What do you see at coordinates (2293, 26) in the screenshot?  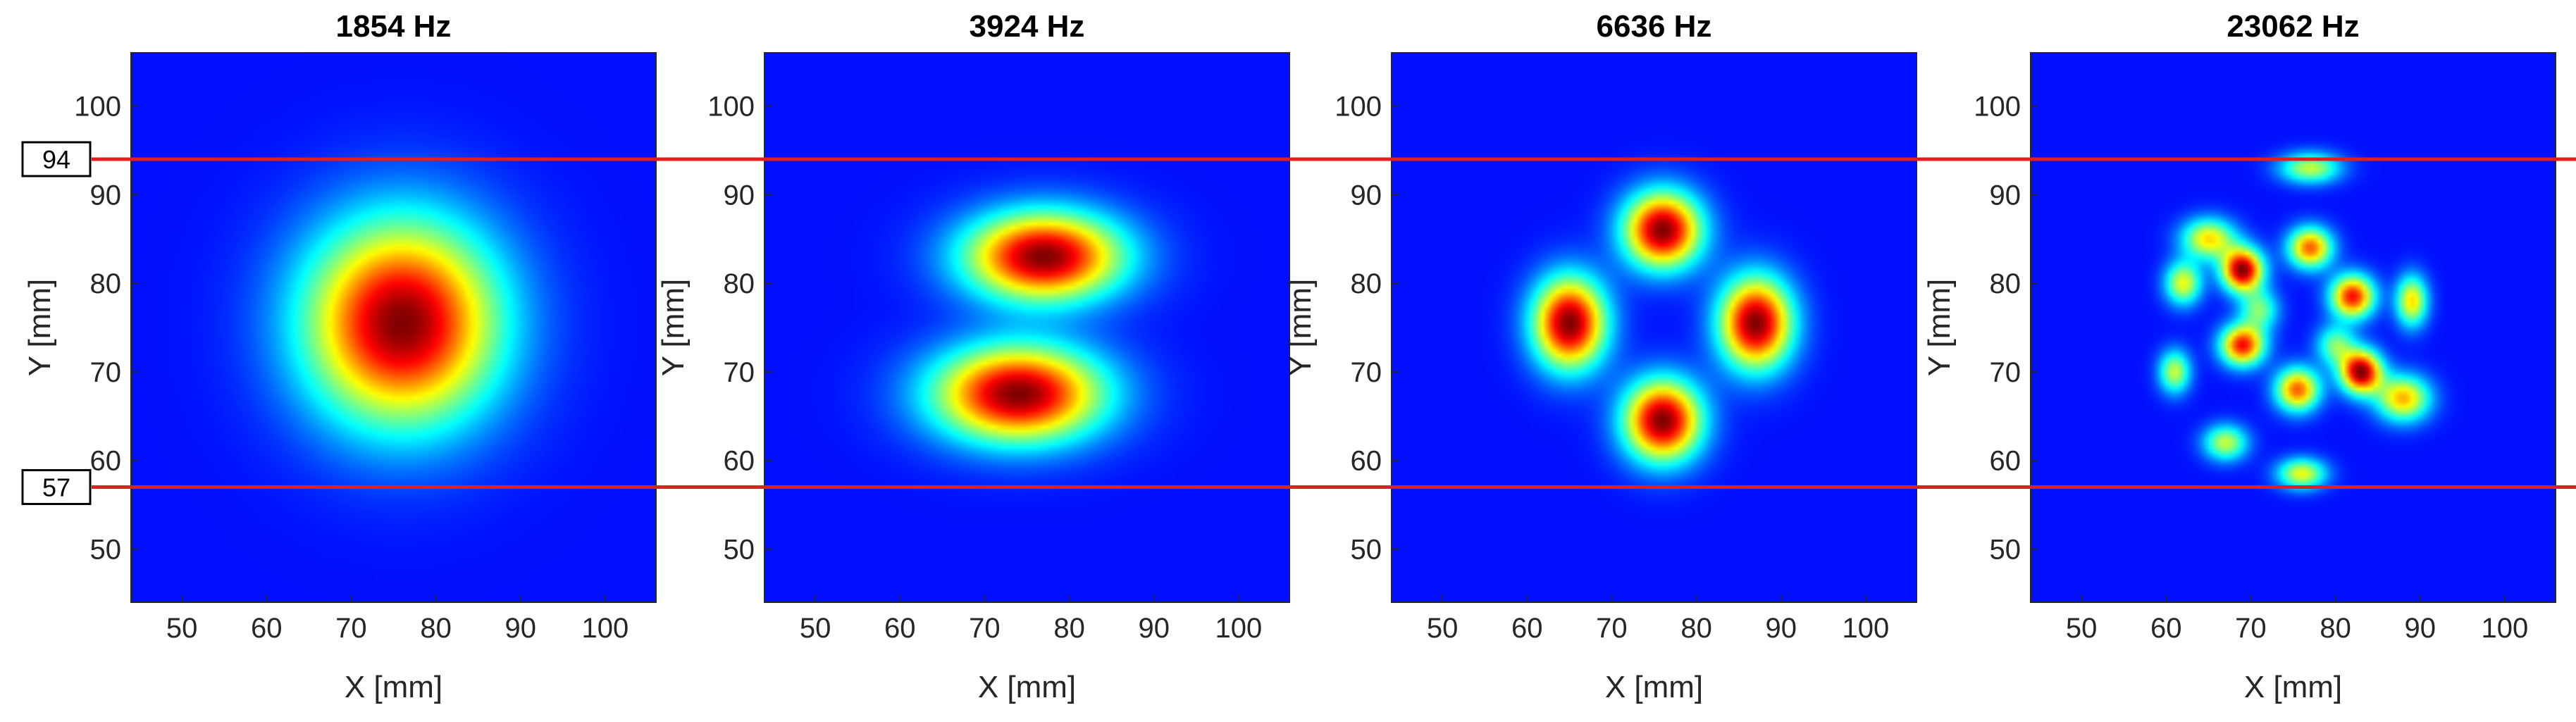 I see `panel-title: 23062 Hz` at bounding box center [2293, 26].